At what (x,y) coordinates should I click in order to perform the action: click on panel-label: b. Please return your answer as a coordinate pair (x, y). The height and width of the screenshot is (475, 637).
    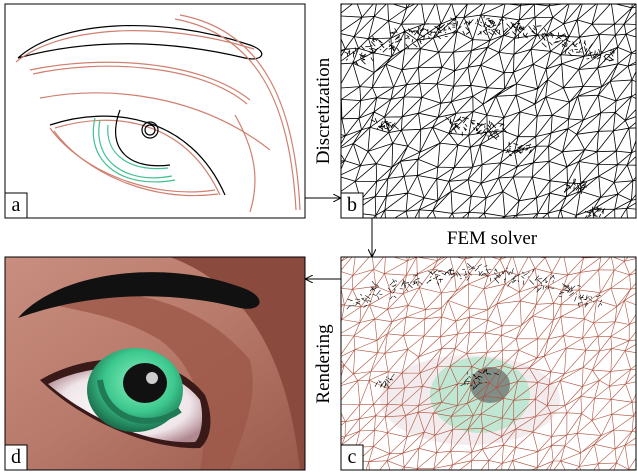
    Looking at the image, I should click on (352, 205).